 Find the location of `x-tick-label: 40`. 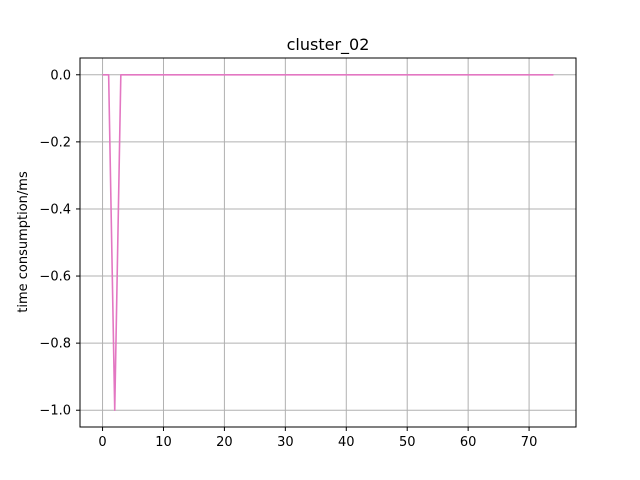

x-tick-label: 40 is located at coordinates (346, 442).